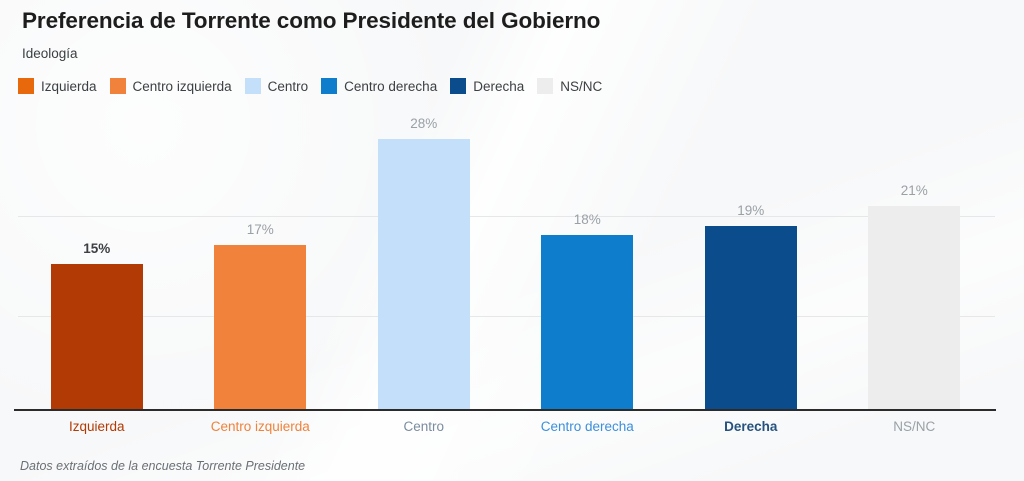 This screenshot has height=481, width=1024. Describe the element at coordinates (914, 426) in the screenshot. I see `x-axis-label-ns-nc: NS/NC` at that location.